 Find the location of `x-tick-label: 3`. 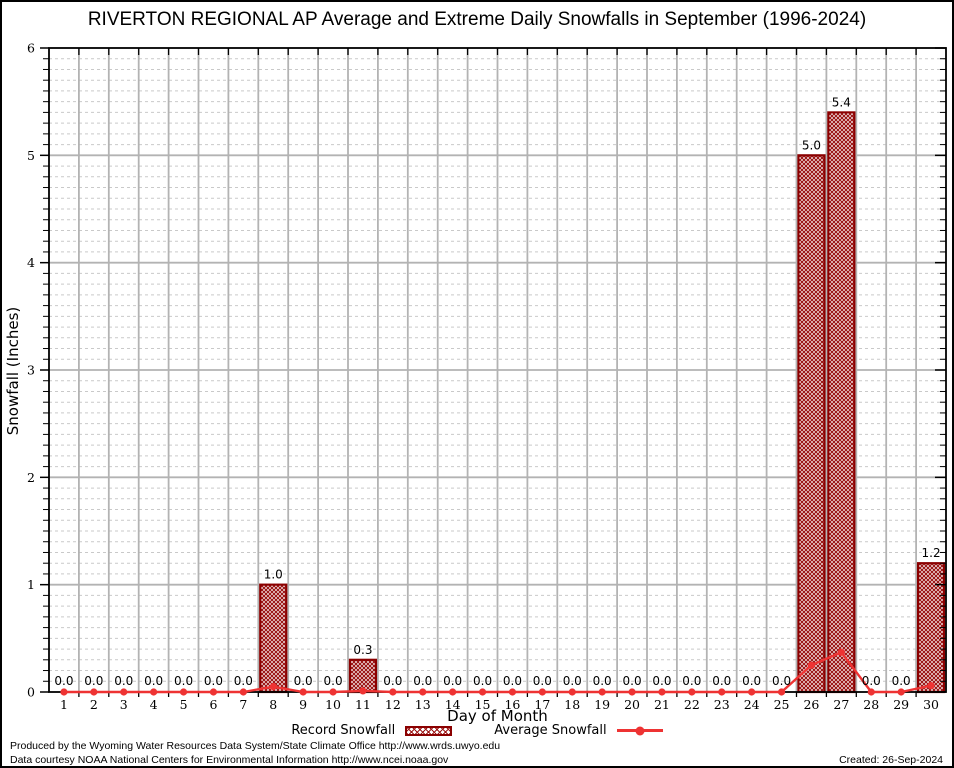

x-tick-label: 3 is located at coordinates (124, 704).